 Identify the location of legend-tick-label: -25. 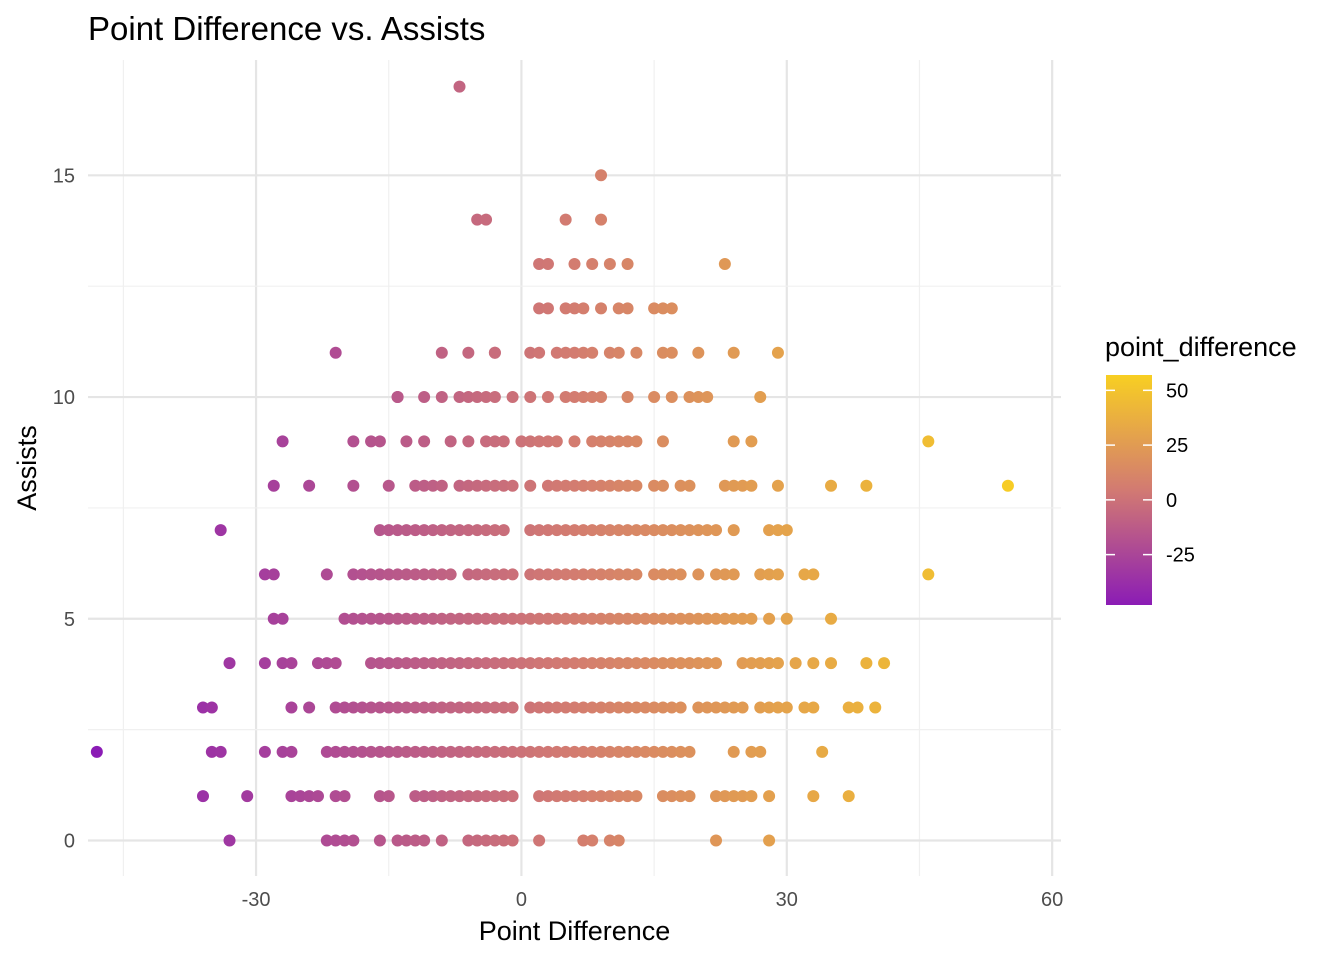
(1180, 556).